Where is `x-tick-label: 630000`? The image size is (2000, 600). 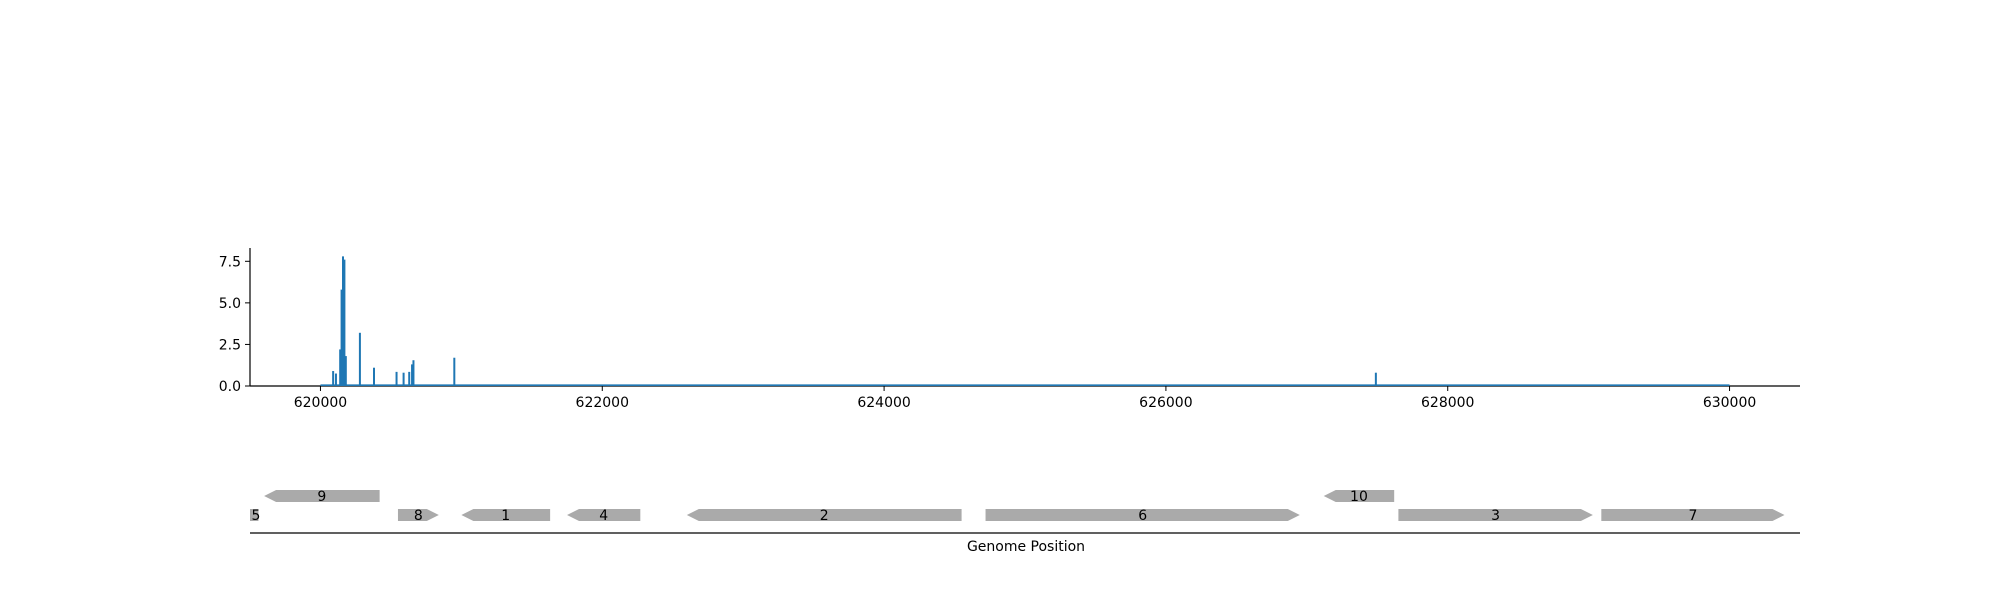 x-tick-label: 630000 is located at coordinates (1729, 403).